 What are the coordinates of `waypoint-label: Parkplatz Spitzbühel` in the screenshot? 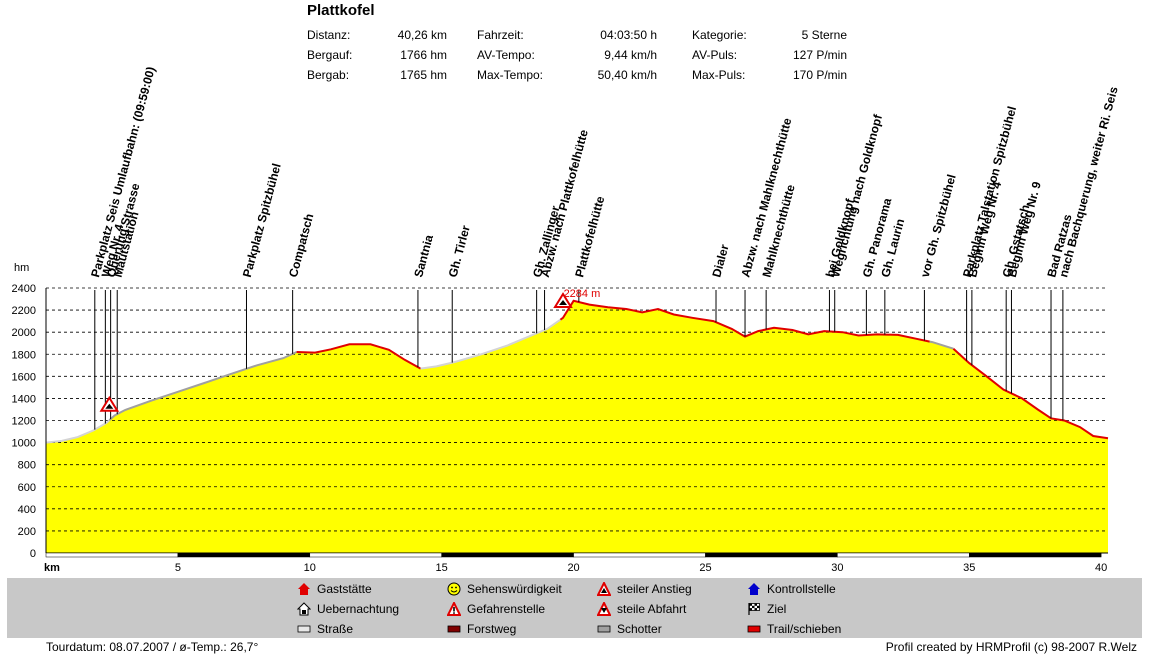 It's located at (262, 220).